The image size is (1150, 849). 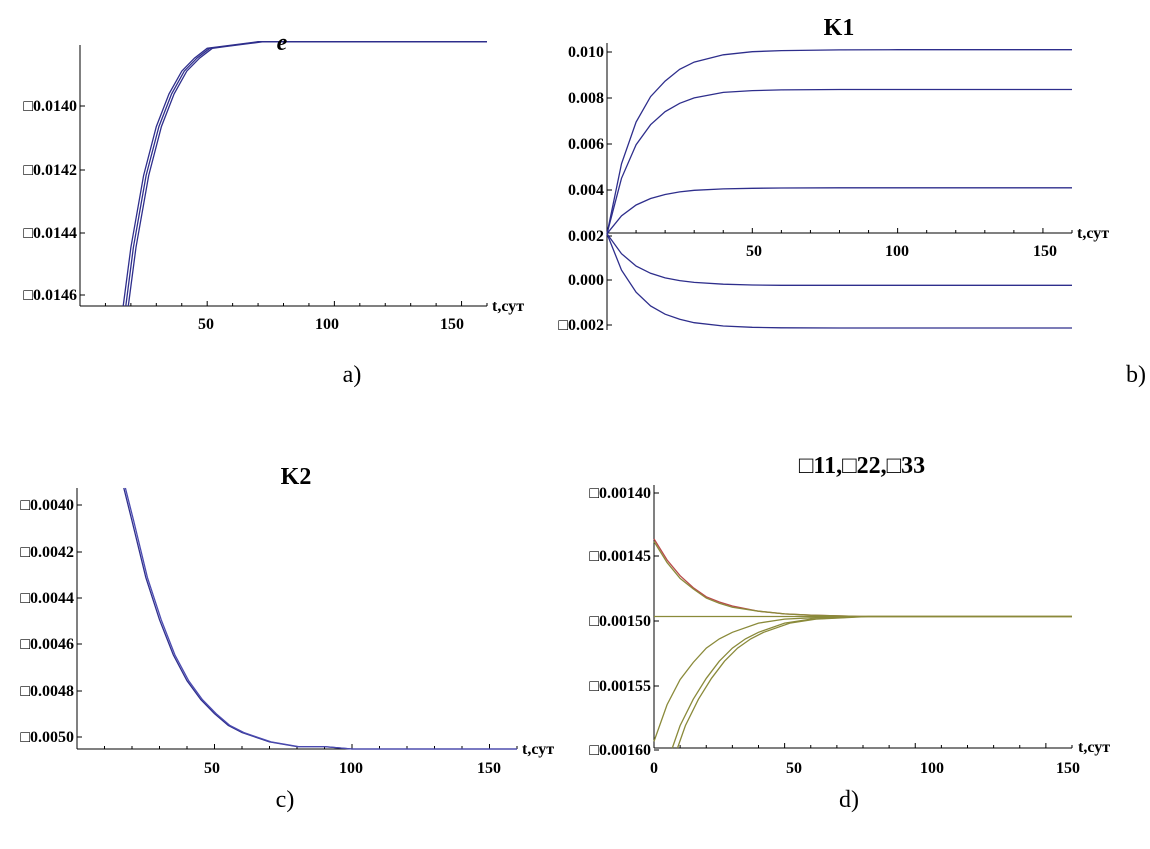 I want to click on y-tick-label: 0.010, so click(x=586, y=52).